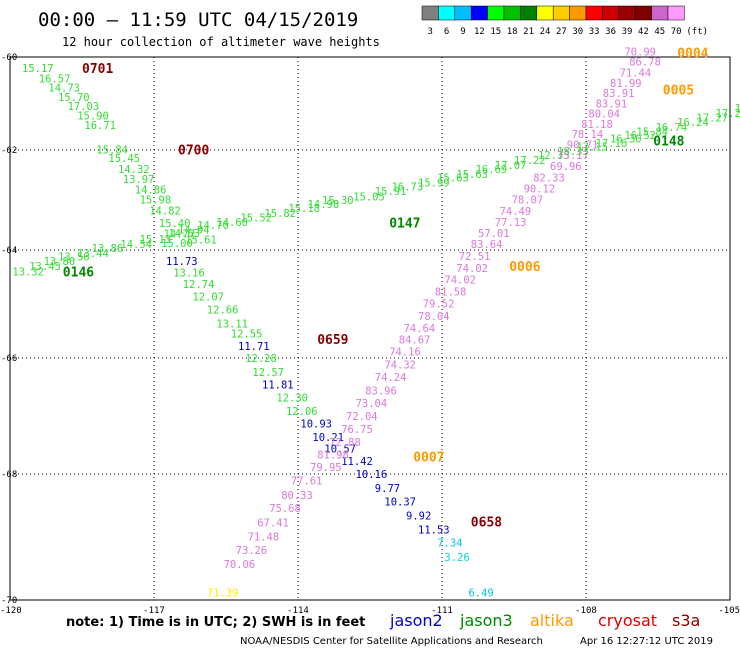 This screenshot has width=740, height=650. Describe the element at coordinates (180, 235) in the screenshot. I see `wave-height-value: 14.77` at that location.